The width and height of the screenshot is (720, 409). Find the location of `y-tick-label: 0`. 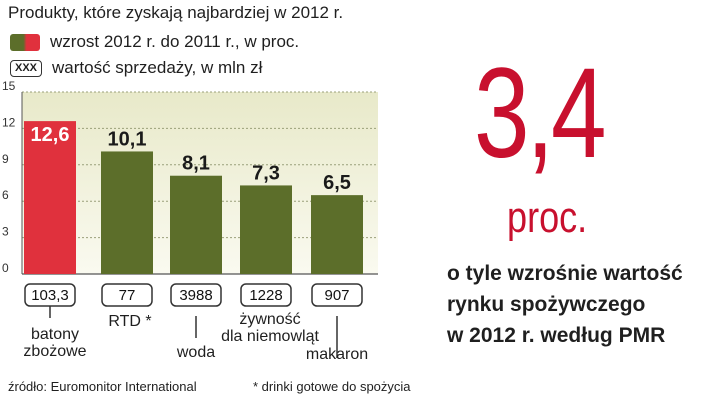

y-tick-label: 0 is located at coordinates (5, 268).